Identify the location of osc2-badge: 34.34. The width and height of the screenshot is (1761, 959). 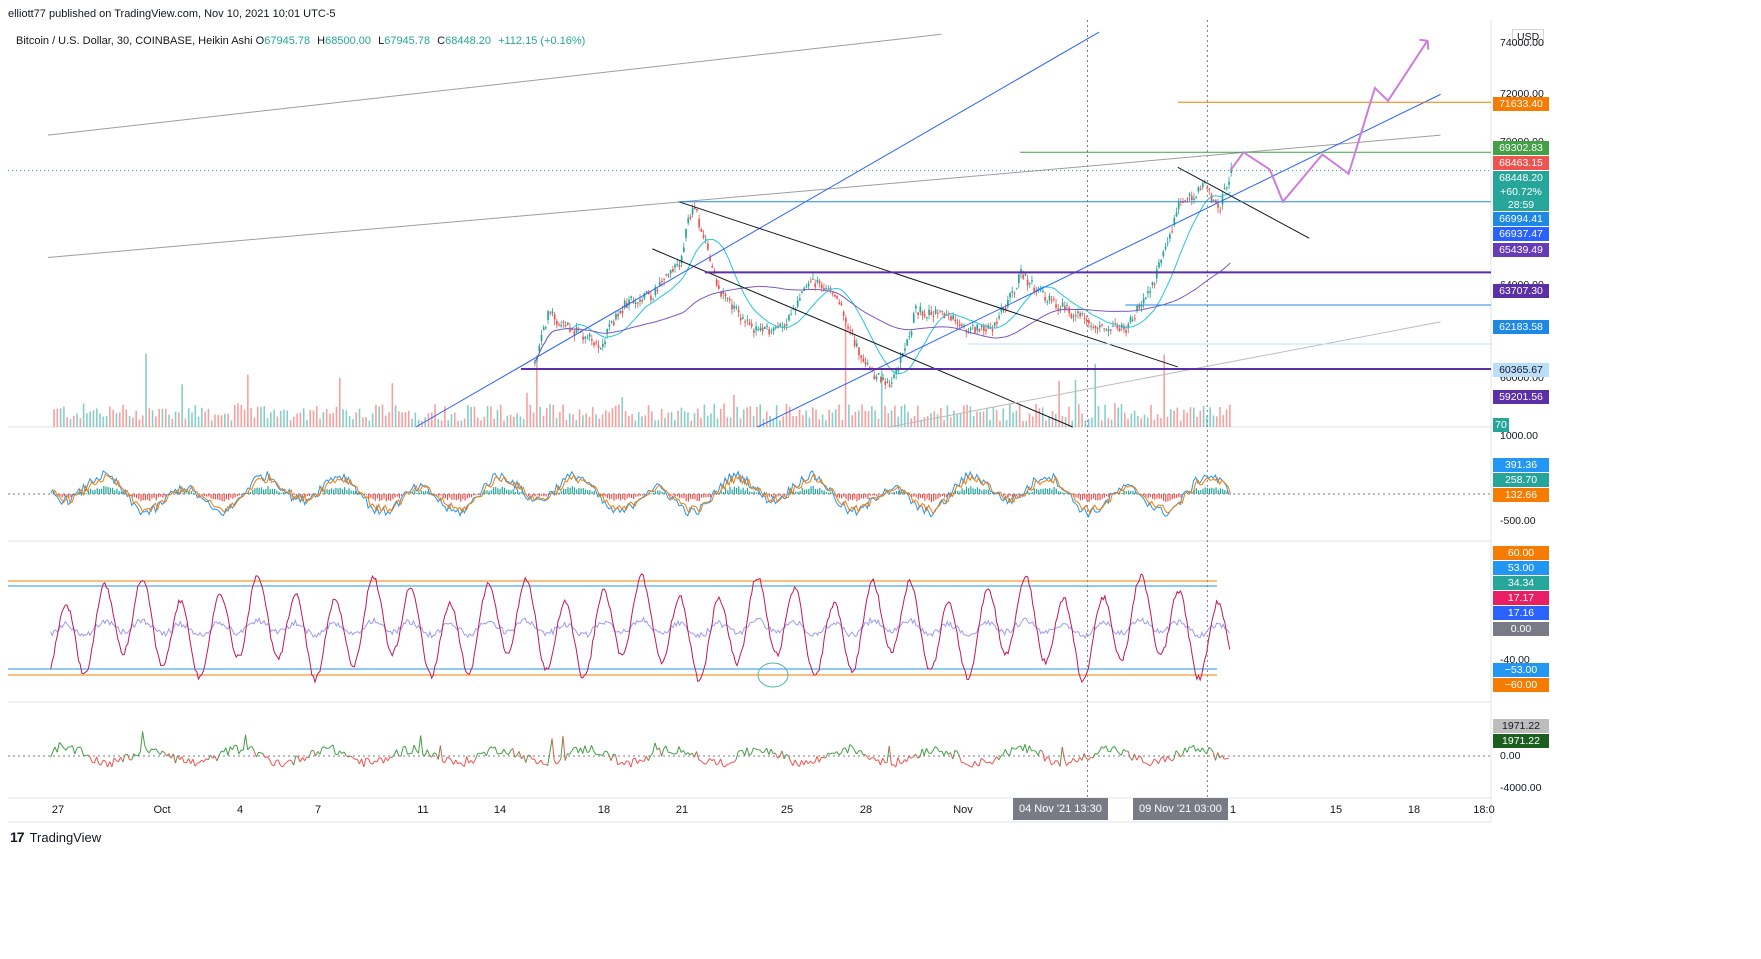
(1521, 583).